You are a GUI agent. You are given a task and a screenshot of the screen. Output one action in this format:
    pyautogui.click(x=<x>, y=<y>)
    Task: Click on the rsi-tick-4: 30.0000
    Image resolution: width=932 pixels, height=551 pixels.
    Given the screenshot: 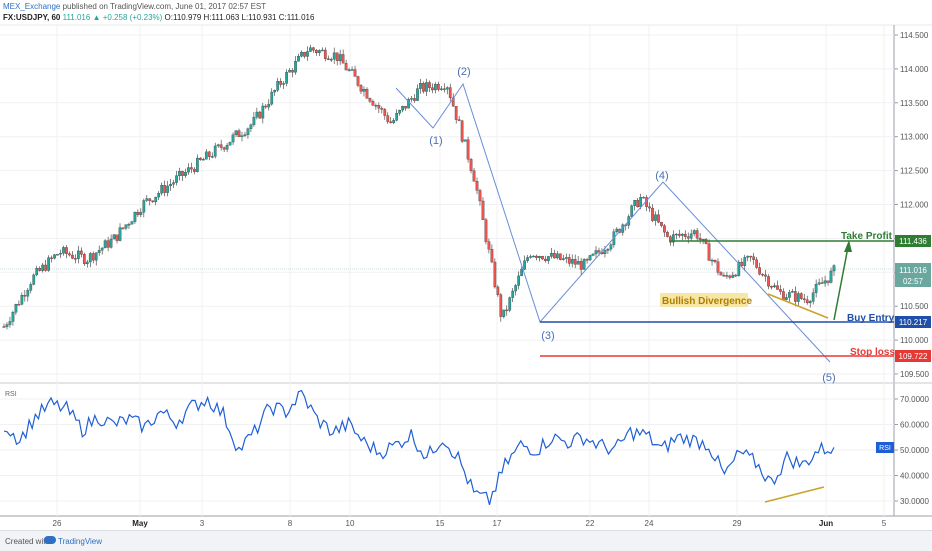 What is the action you would take?
    pyautogui.click(x=914, y=501)
    